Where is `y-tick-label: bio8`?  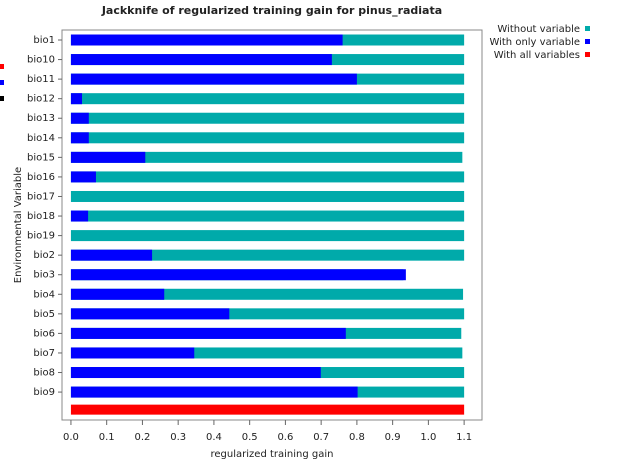 y-tick-label: bio8 is located at coordinates (44, 373).